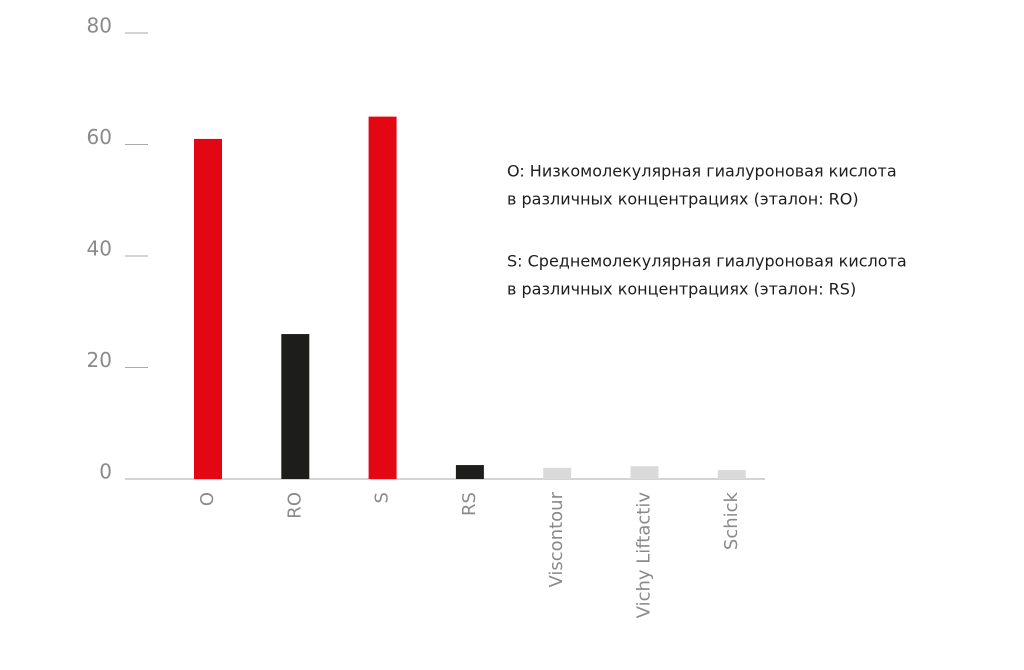 This screenshot has height=670, width=1024. Describe the element at coordinates (382, 497) in the screenshot. I see `x-tick-label: S` at that location.